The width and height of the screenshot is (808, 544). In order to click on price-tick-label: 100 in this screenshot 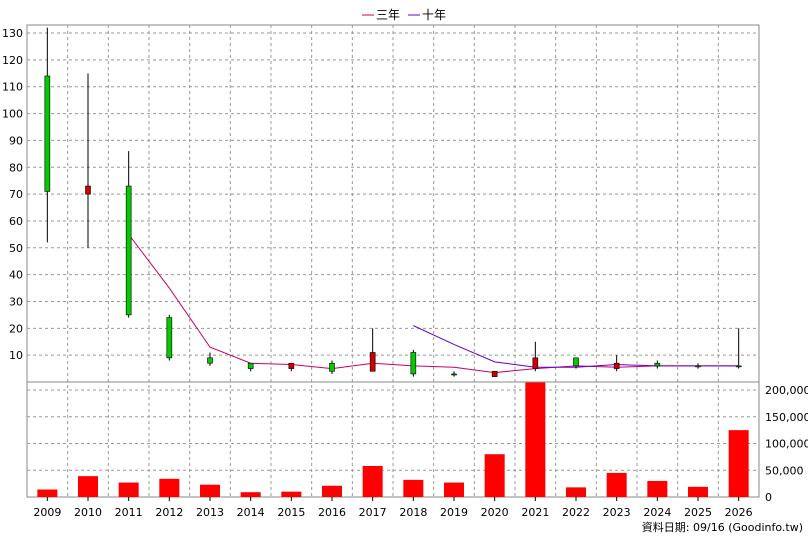, I will do `click(12, 114)`.